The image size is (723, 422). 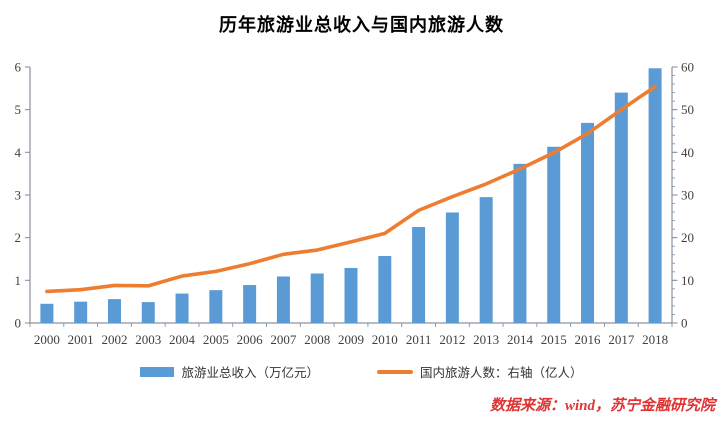 I want to click on x-axis-tick-label: 2005, so click(x=216, y=339).